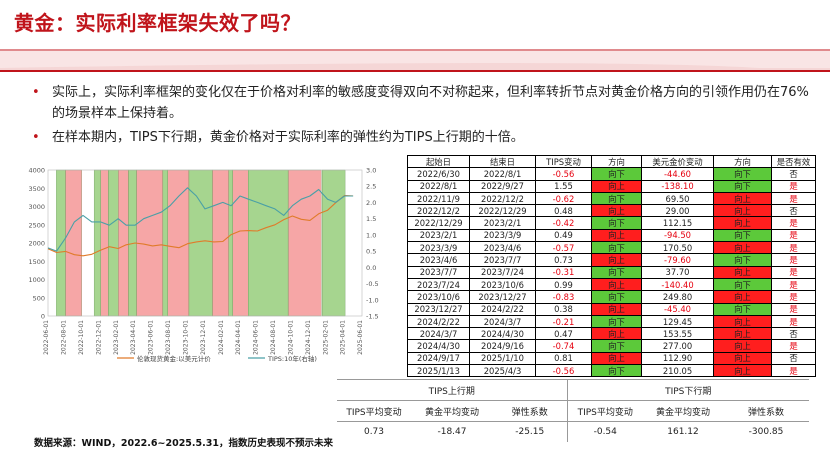 The width and height of the screenshot is (830, 464). What do you see at coordinates (36, 244) in the screenshot?
I see `y-left-tick-label: 2000` at bounding box center [36, 244].